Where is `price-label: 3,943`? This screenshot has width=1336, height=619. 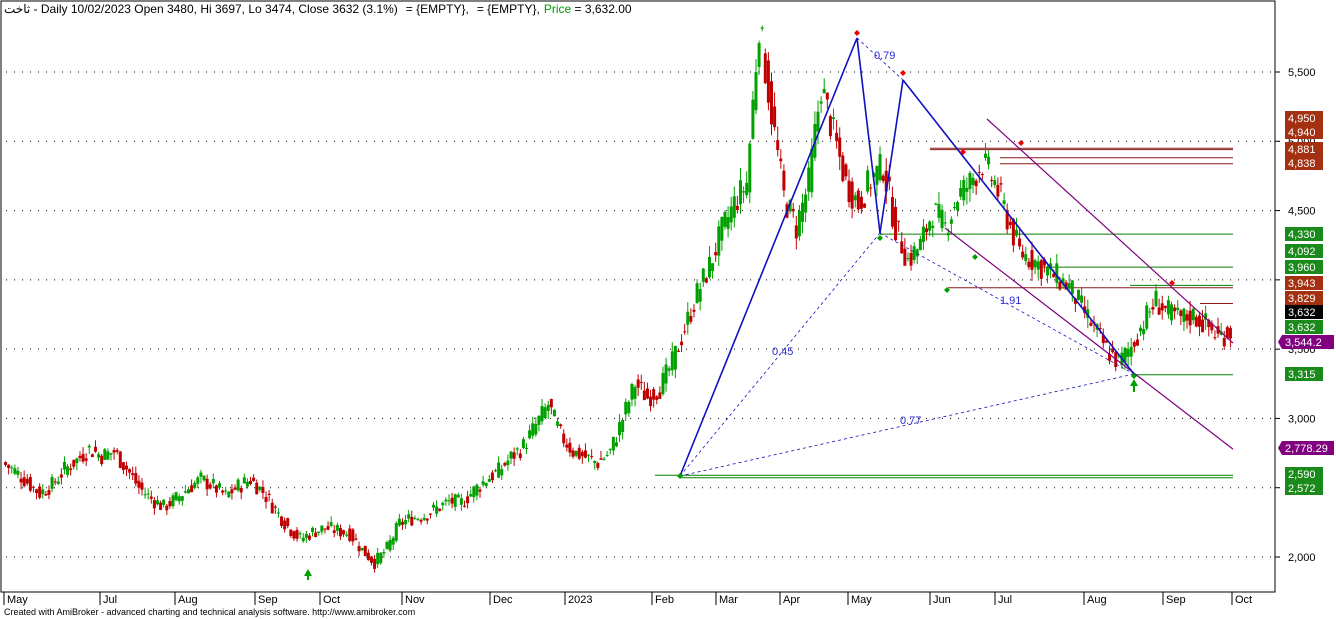 price-label: 3,943 is located at coordinates (1304, 283).